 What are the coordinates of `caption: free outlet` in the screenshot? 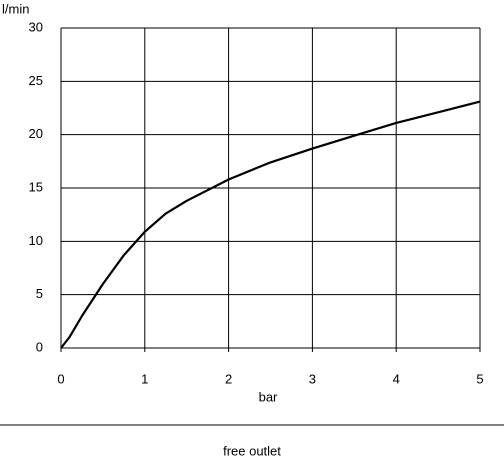 It's located at (252, 450).